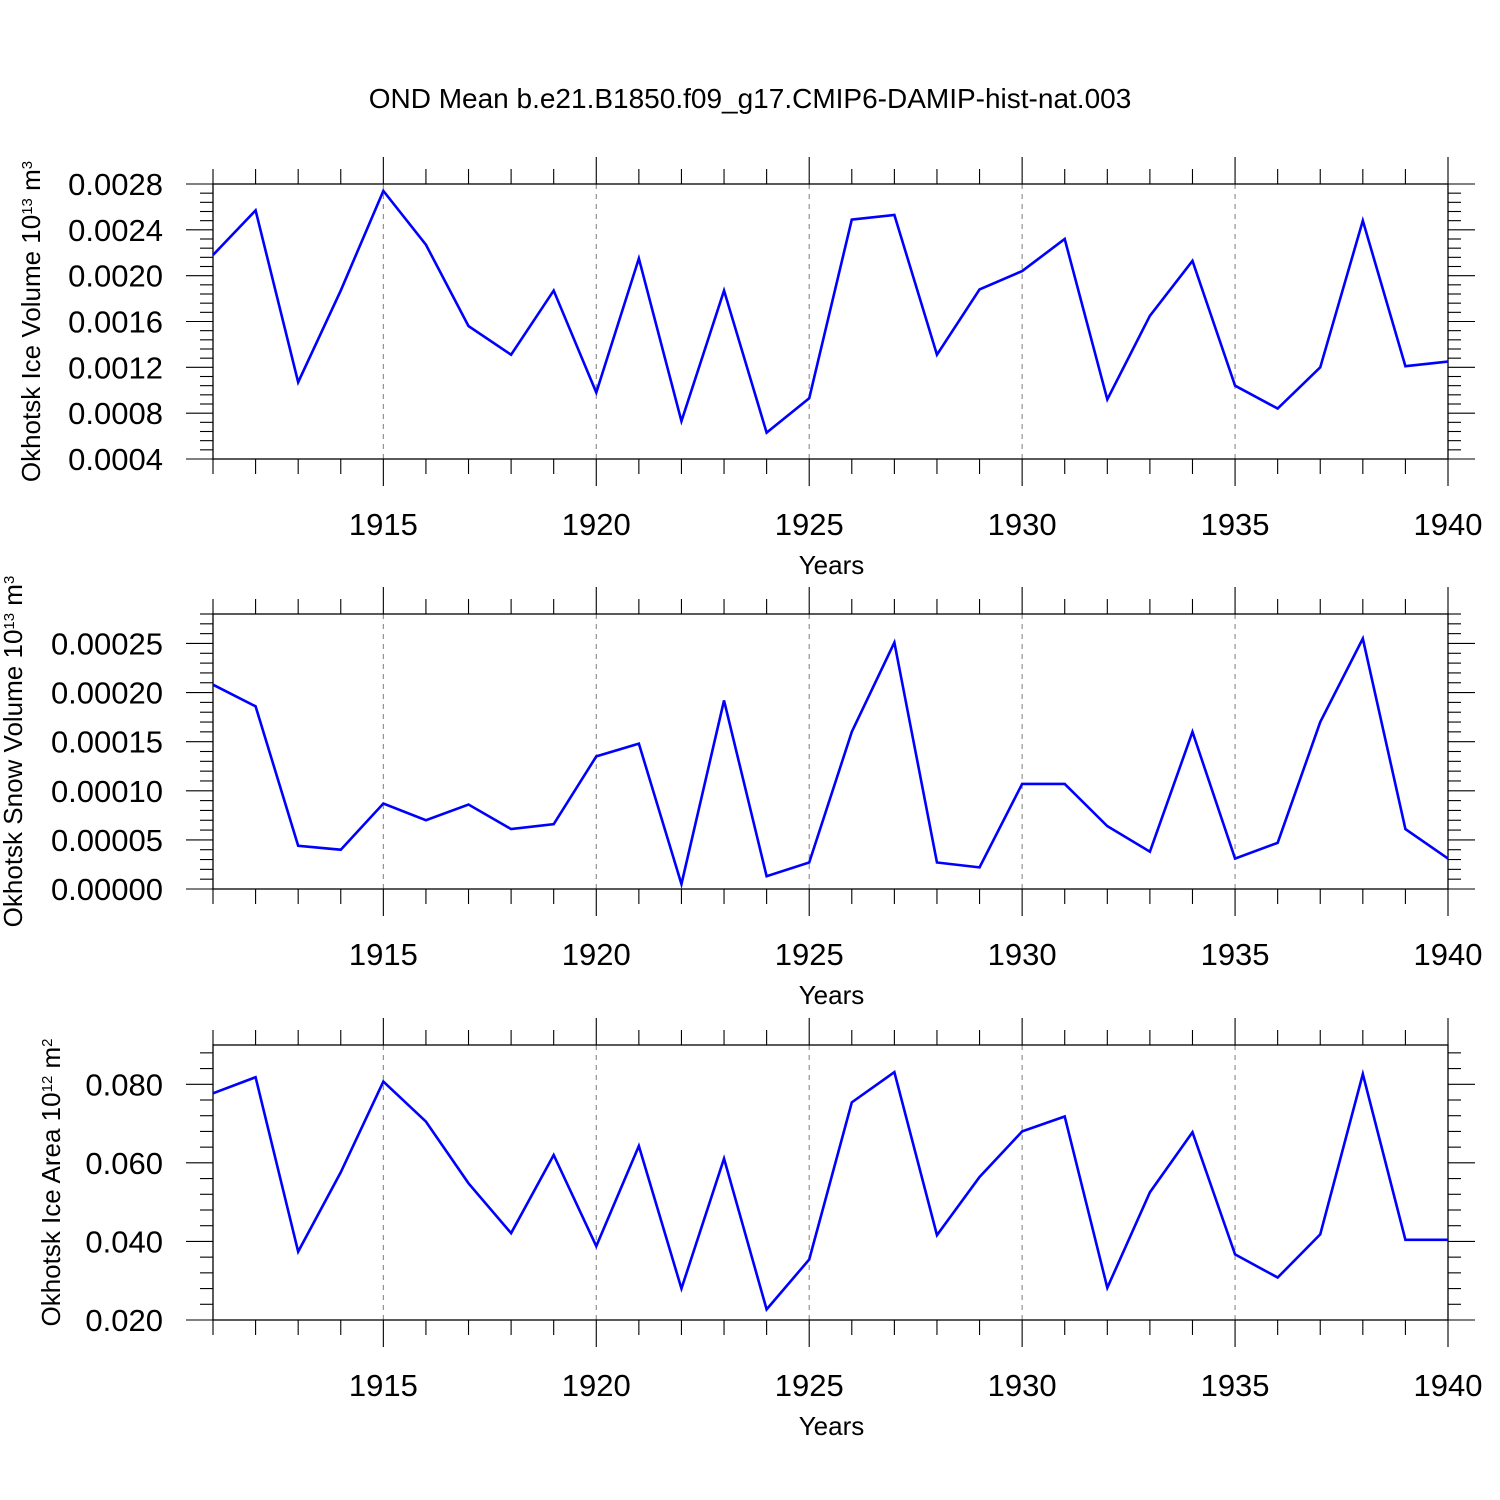 This screenshot has height=1500, width=1500. I want to click on y-axis-title: Okhotsk Ice Area 1012 m2, so click(51, 1182).